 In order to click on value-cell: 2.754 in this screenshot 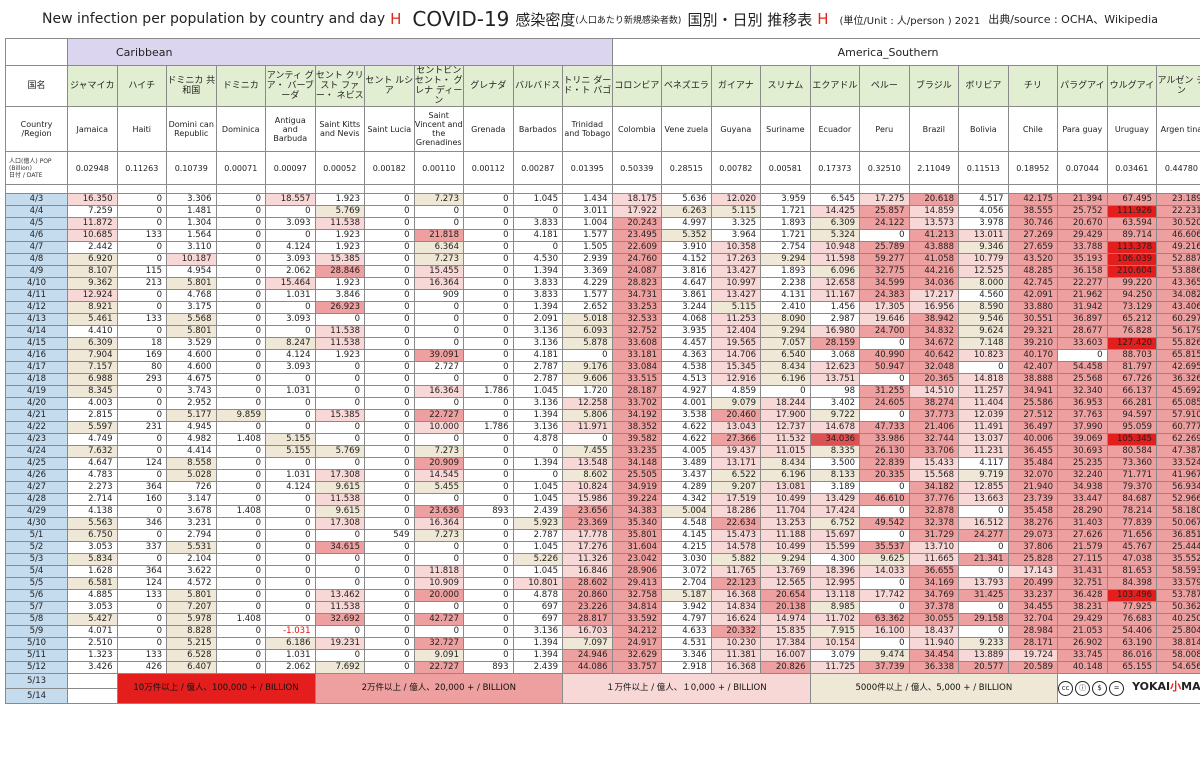, I will do `click(785, 247)`.